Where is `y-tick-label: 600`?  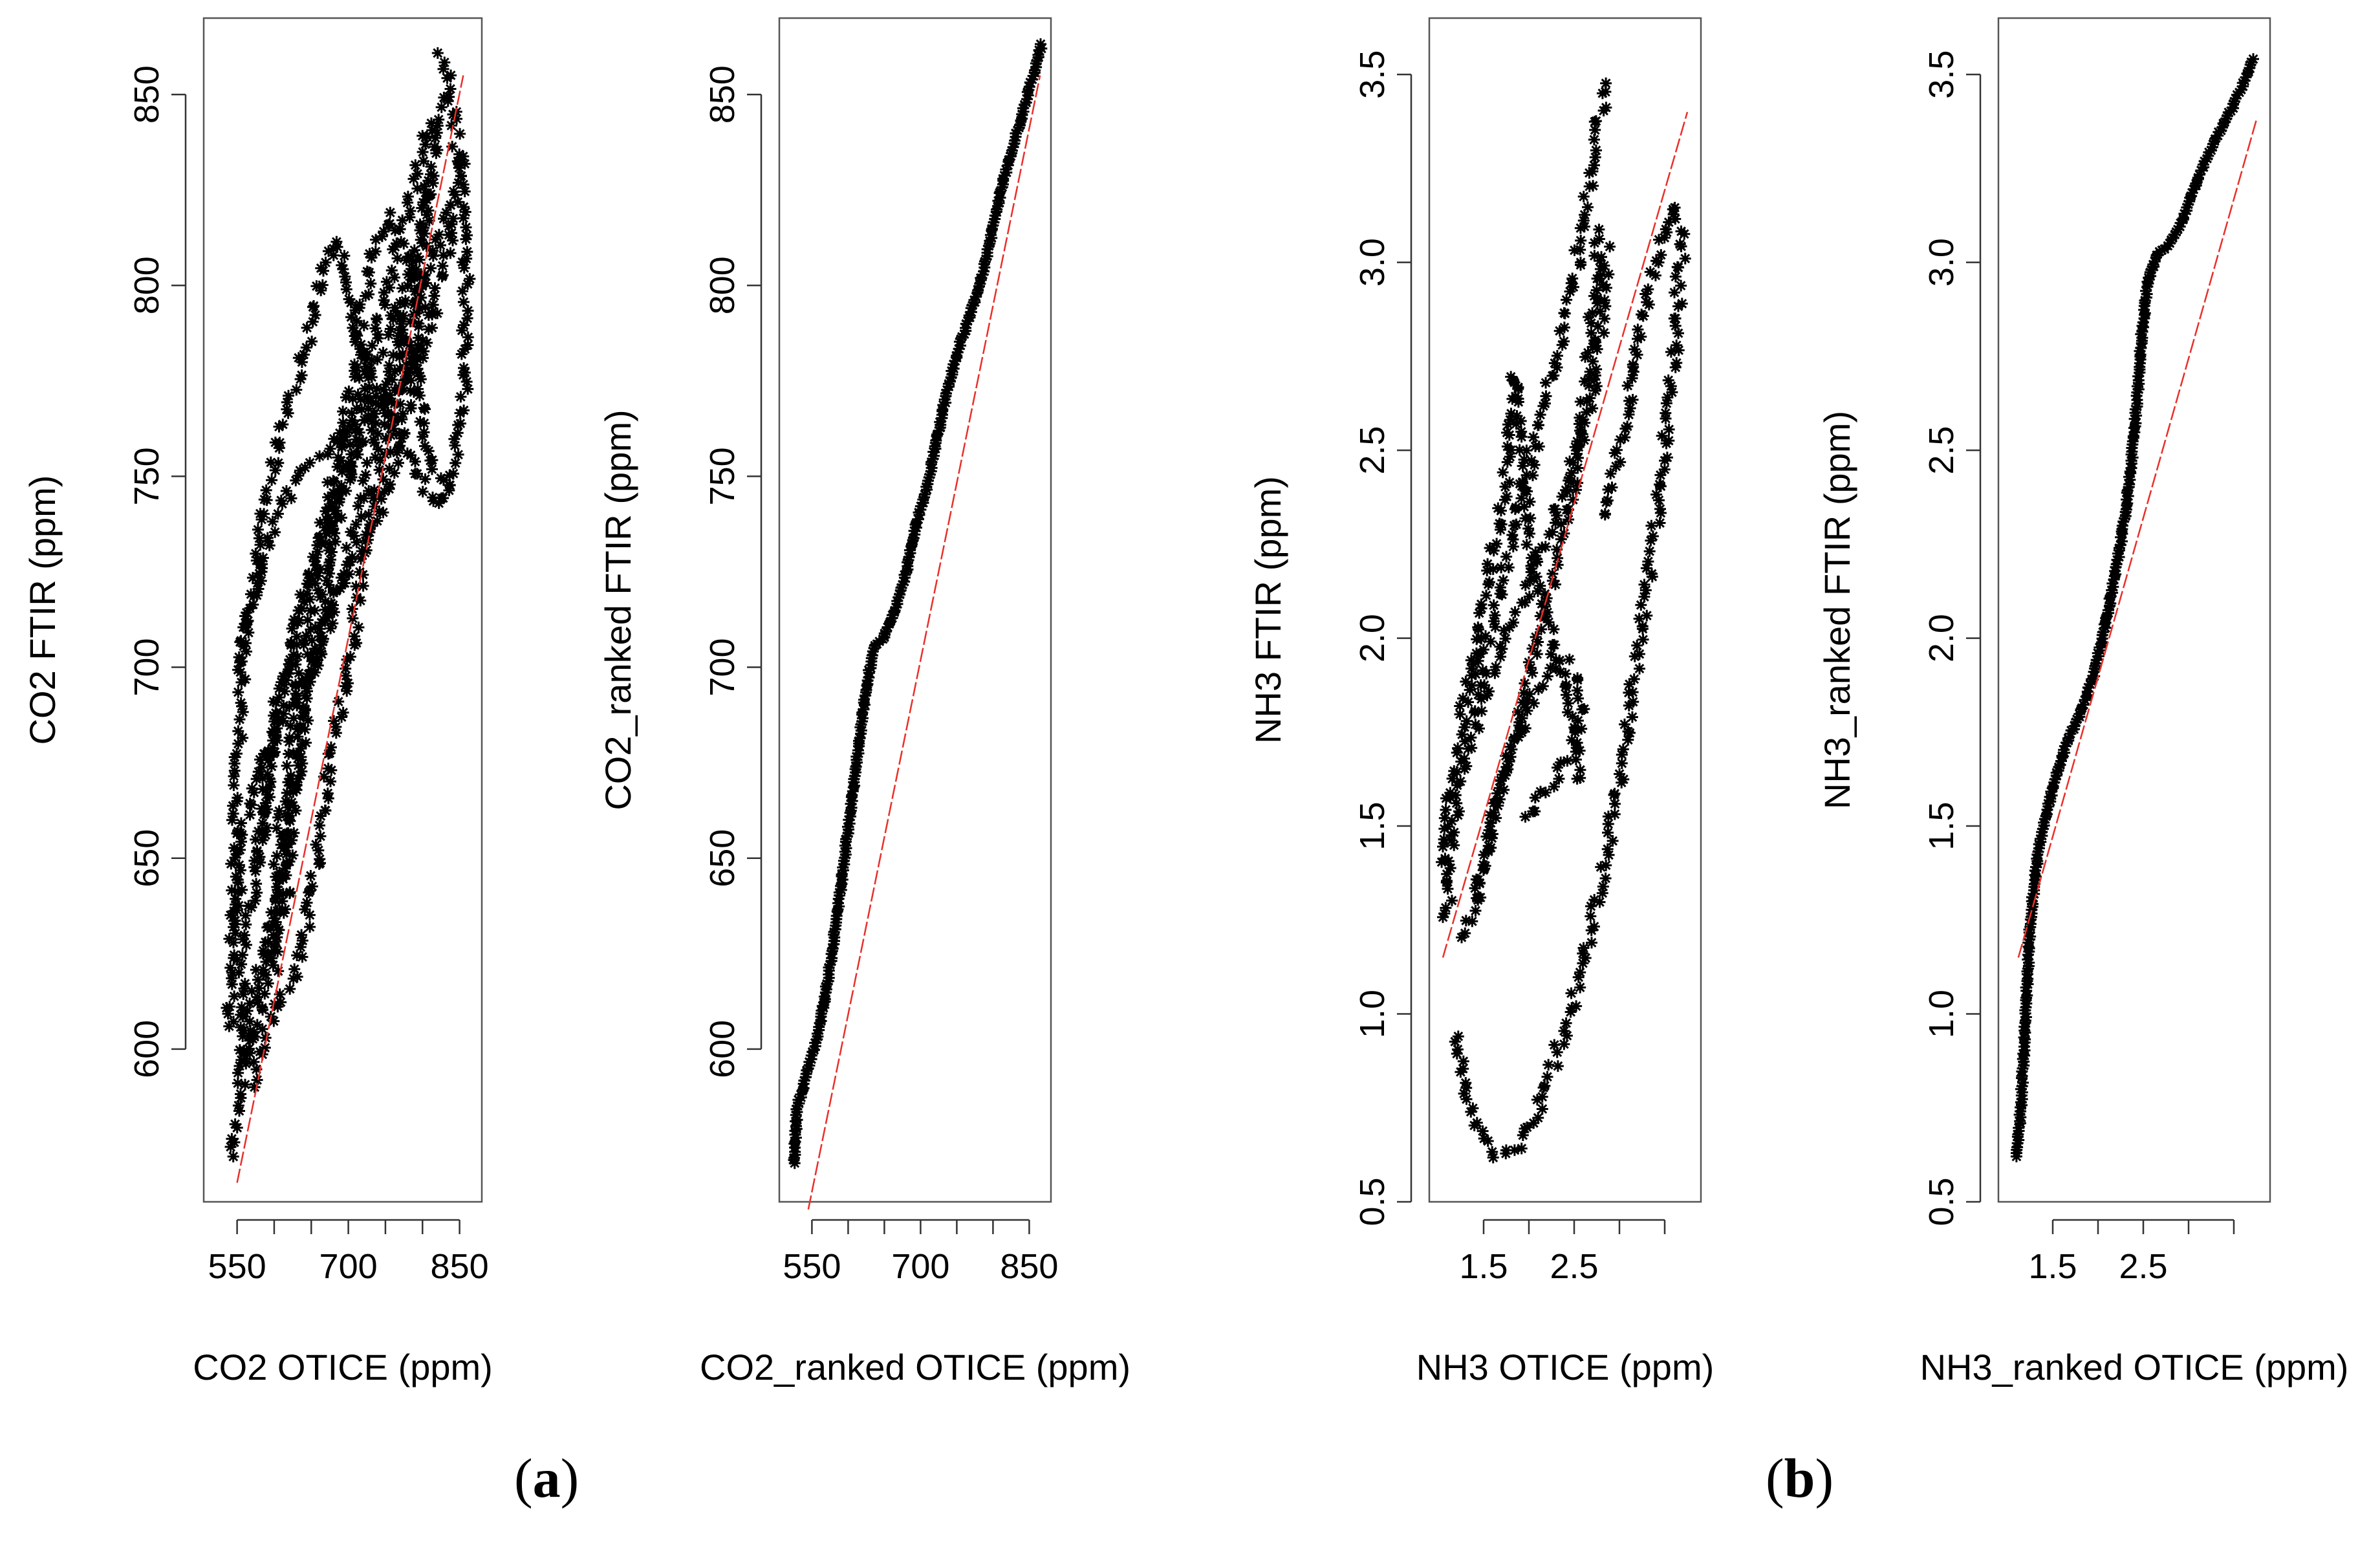
y-tick-label: 600 is located at coordinates (146, 1049).